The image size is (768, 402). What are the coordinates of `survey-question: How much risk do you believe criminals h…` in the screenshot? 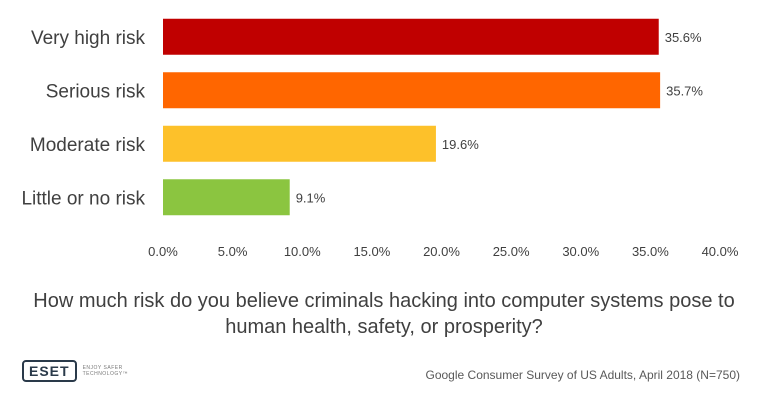 It's located at (384, 314).